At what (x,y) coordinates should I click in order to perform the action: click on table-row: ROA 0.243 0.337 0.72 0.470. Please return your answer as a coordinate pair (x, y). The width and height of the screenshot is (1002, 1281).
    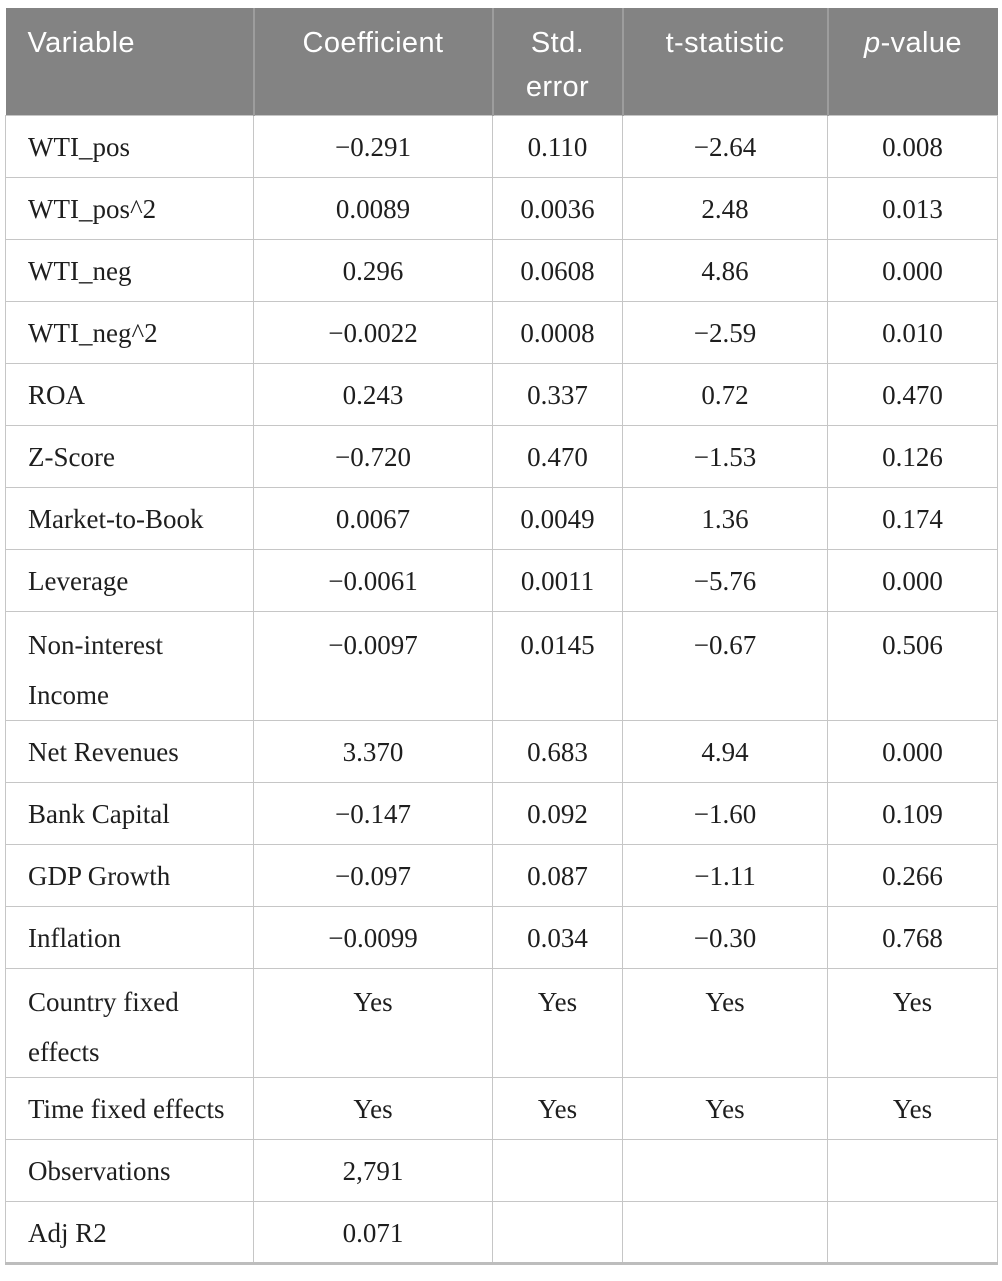
    Looking at the image, I should click on (501, 394).